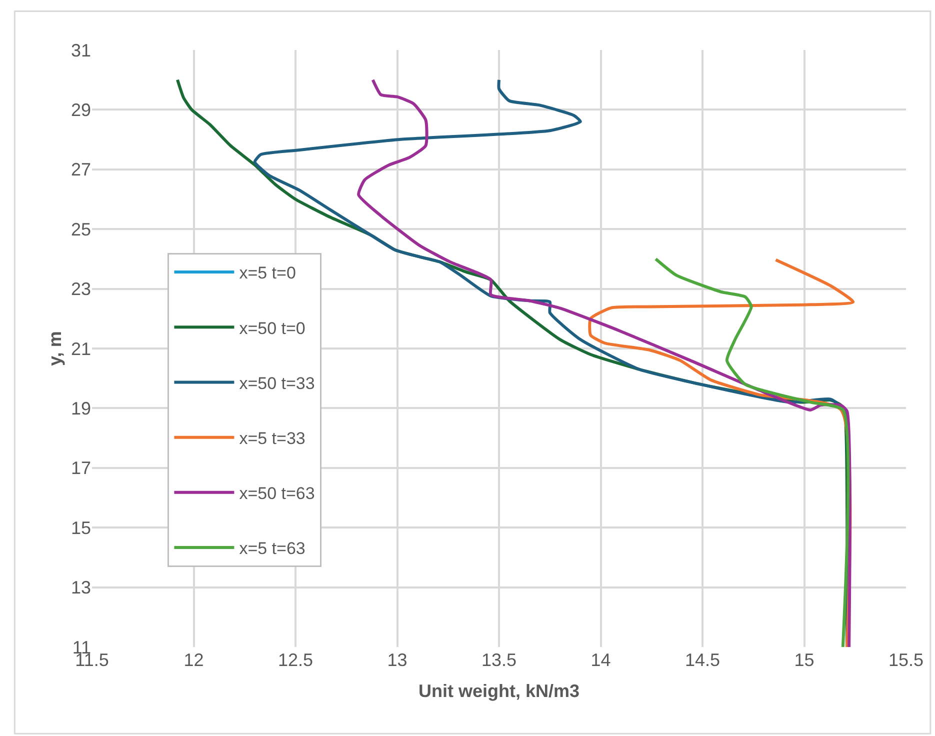 The height and width of the screenshot is (736, 935). What do you see at coordinates (600, 660) in the screenshot?
I see `x-tick-label: 14` at bounding box center [600, 660].